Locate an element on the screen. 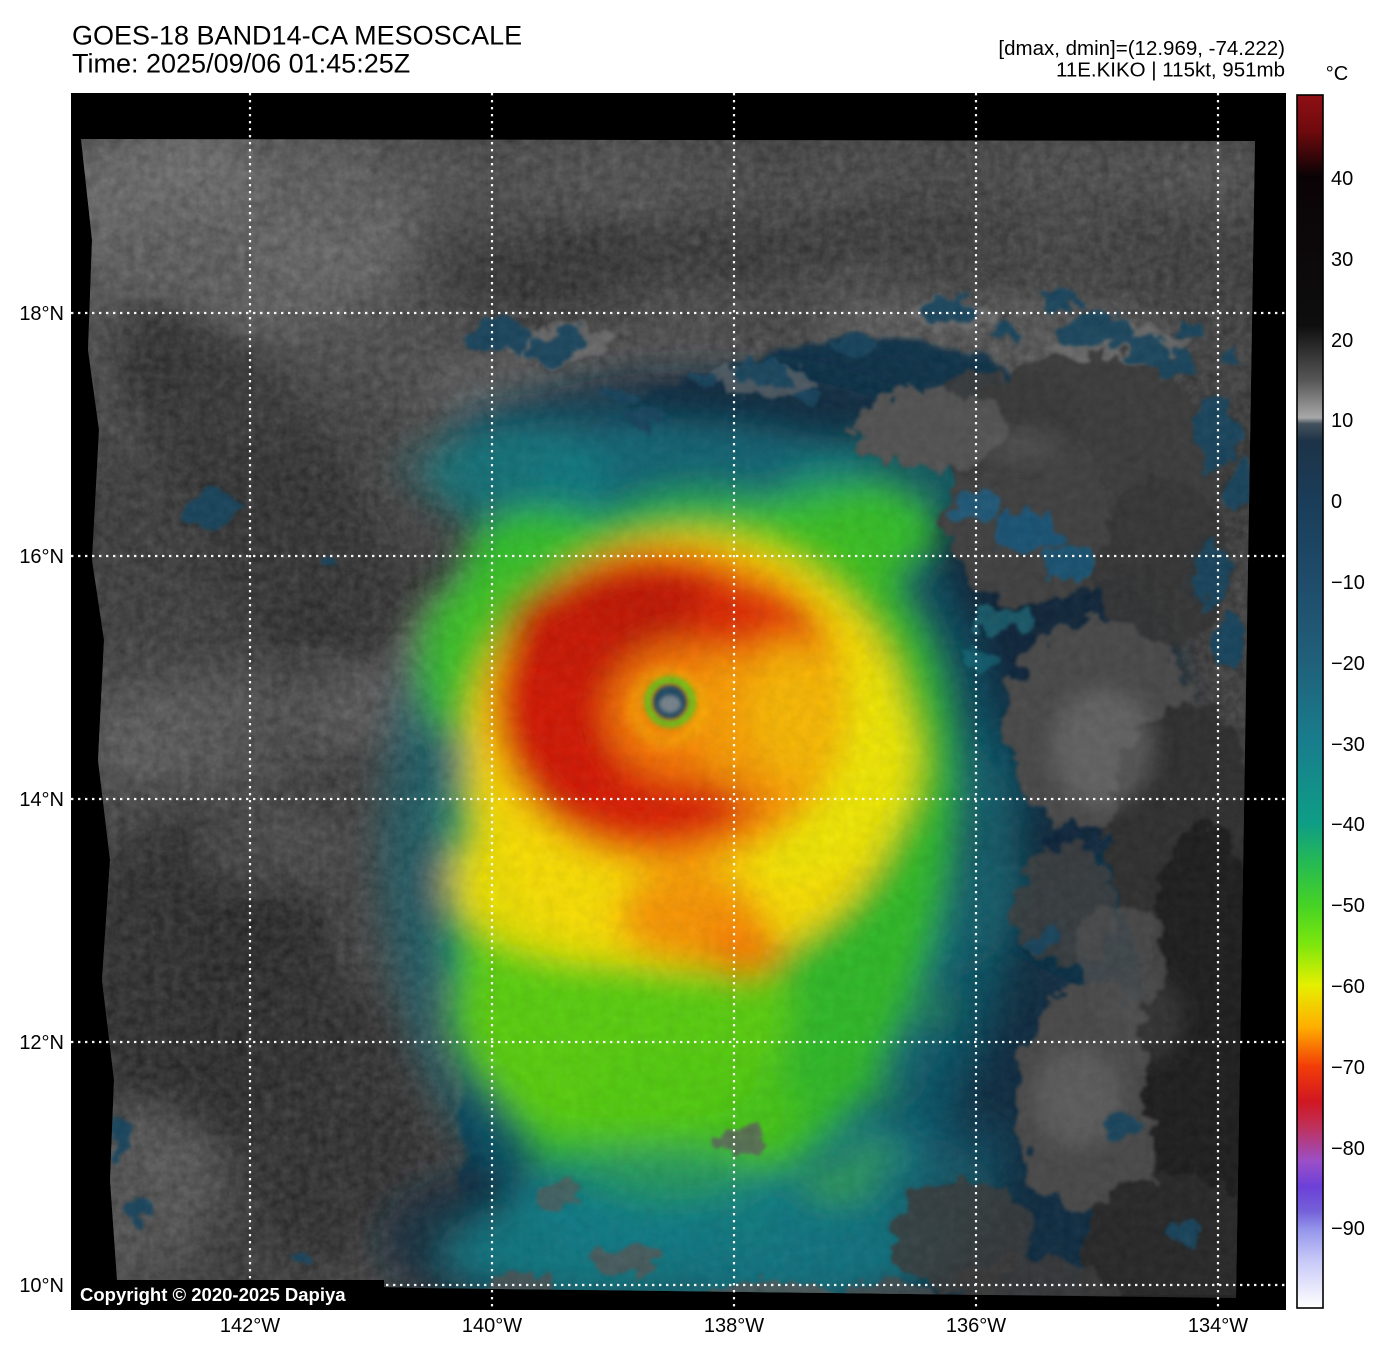 This screenshot has width=1390, height=1359. svg-text: −70 is located at coordinates (1348, 1068).